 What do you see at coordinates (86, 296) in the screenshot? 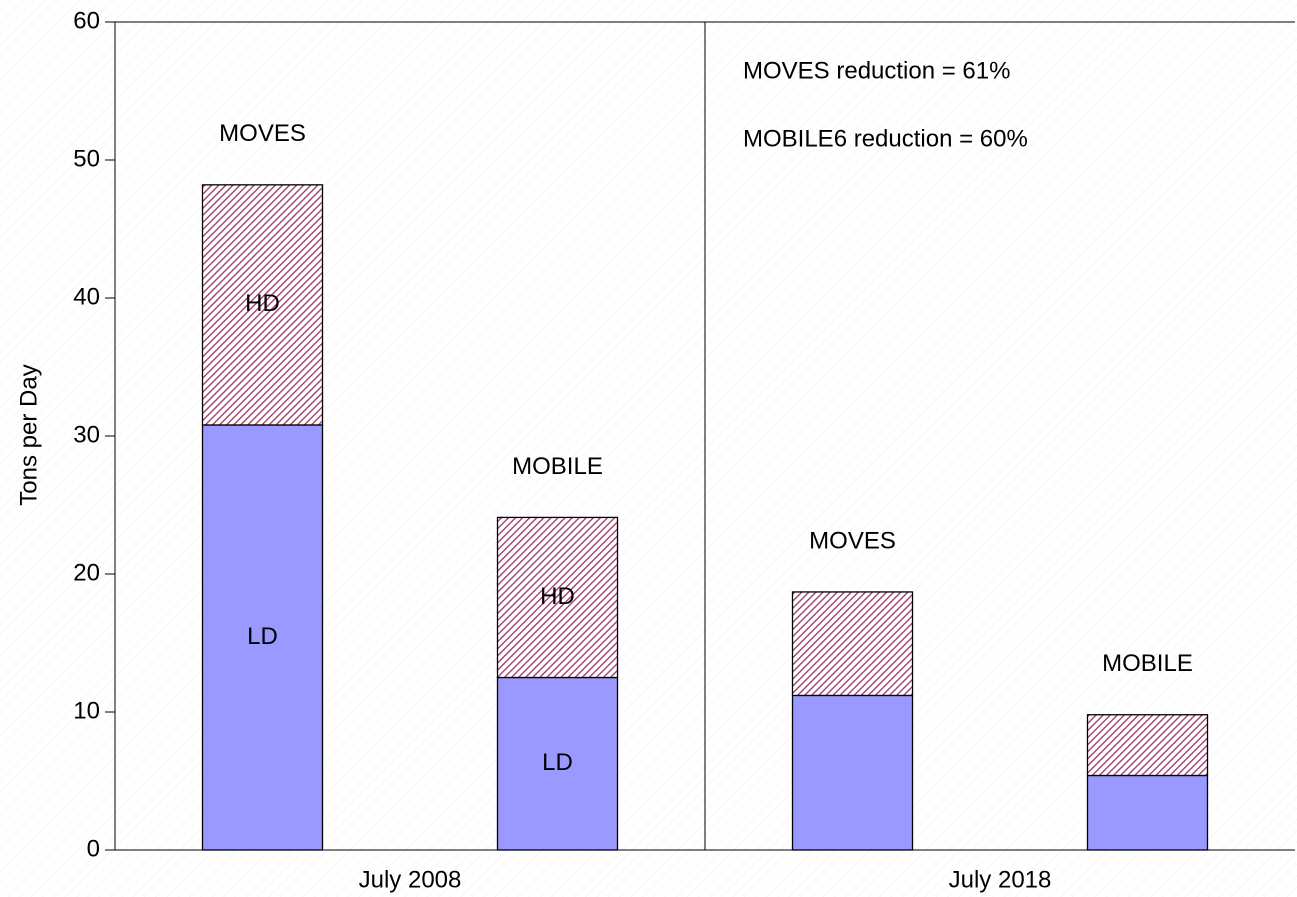
I see `y-tick-label: 40` at bounding box center [86, 296].